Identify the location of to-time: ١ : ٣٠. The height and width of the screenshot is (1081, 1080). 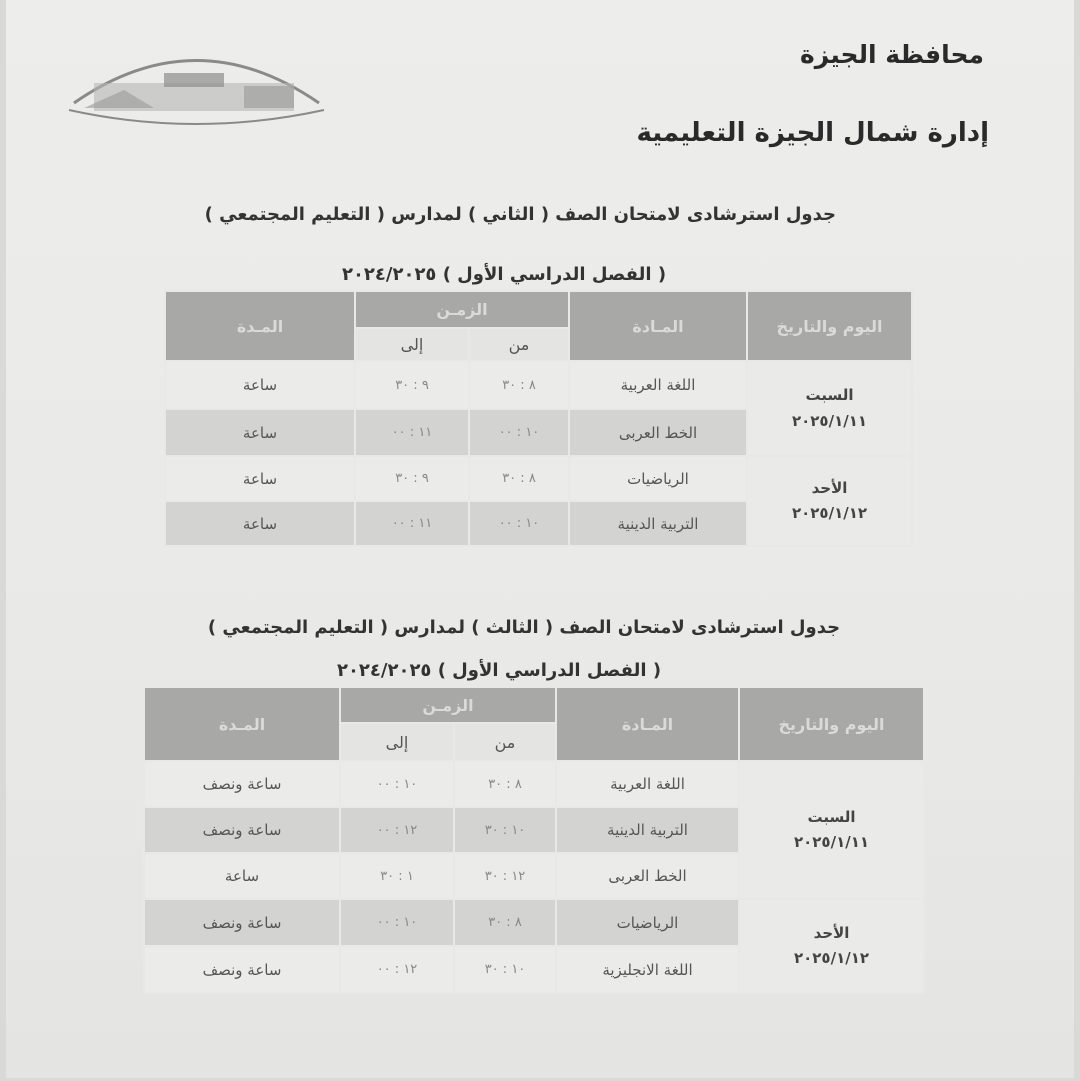
(397, 876).